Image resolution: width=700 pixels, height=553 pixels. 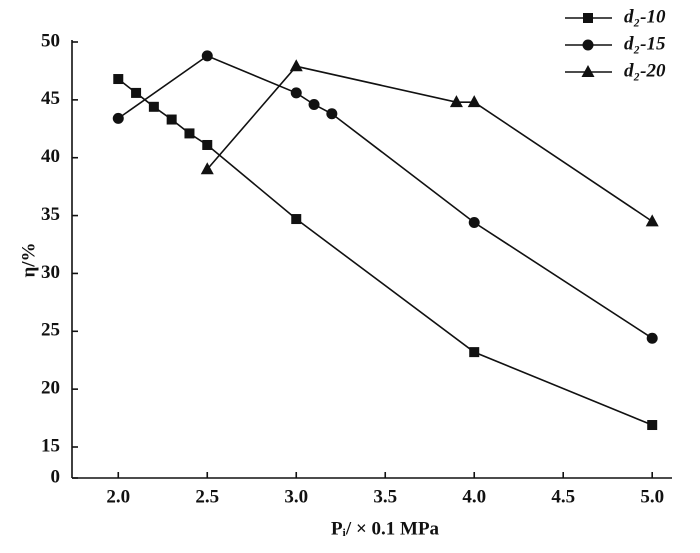 What do you see at coordinates (645, 16) in the screenshot?
I see `legend-label: d₂-10` at bounding box center [645, 16].